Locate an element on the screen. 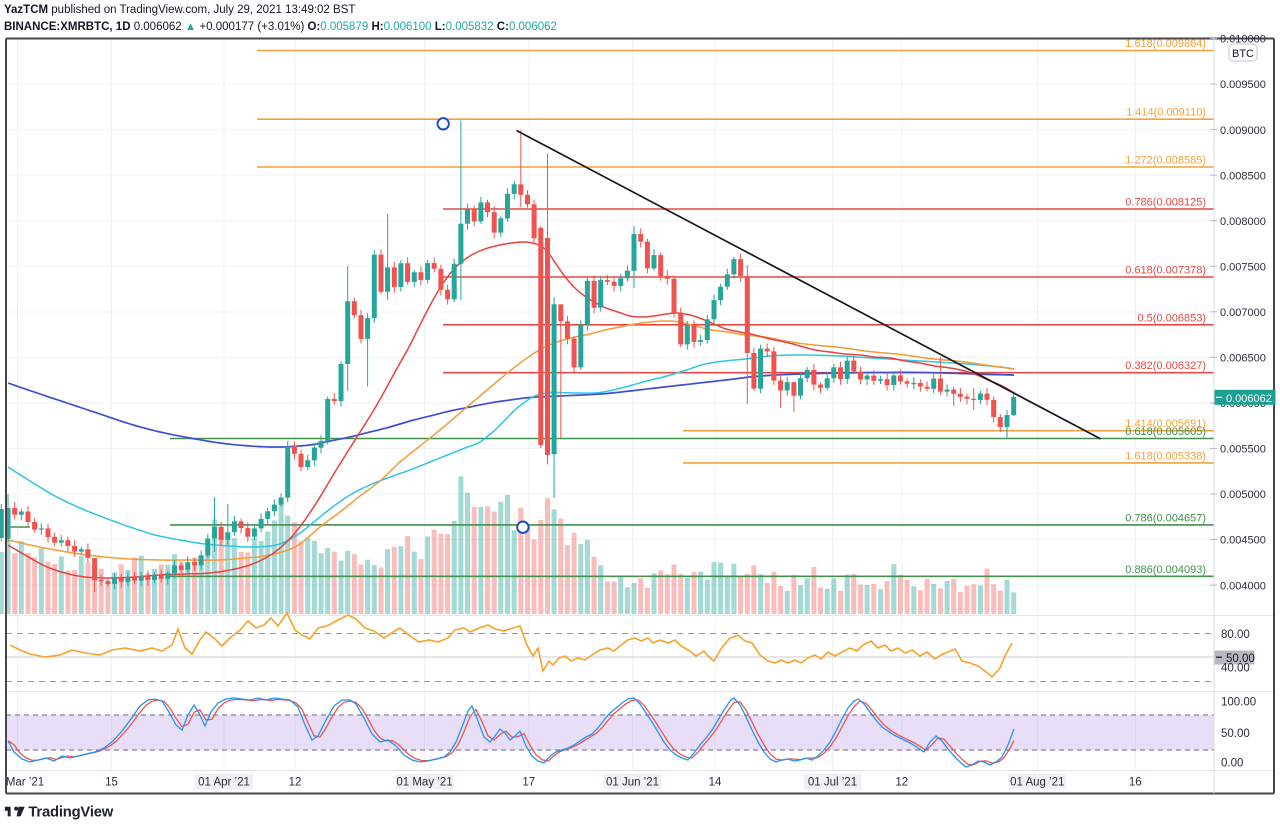 The width and height of the screenshot is (1280, 833). svg-text: 0.786(0.004657) is located at coordinates (1165, 518).